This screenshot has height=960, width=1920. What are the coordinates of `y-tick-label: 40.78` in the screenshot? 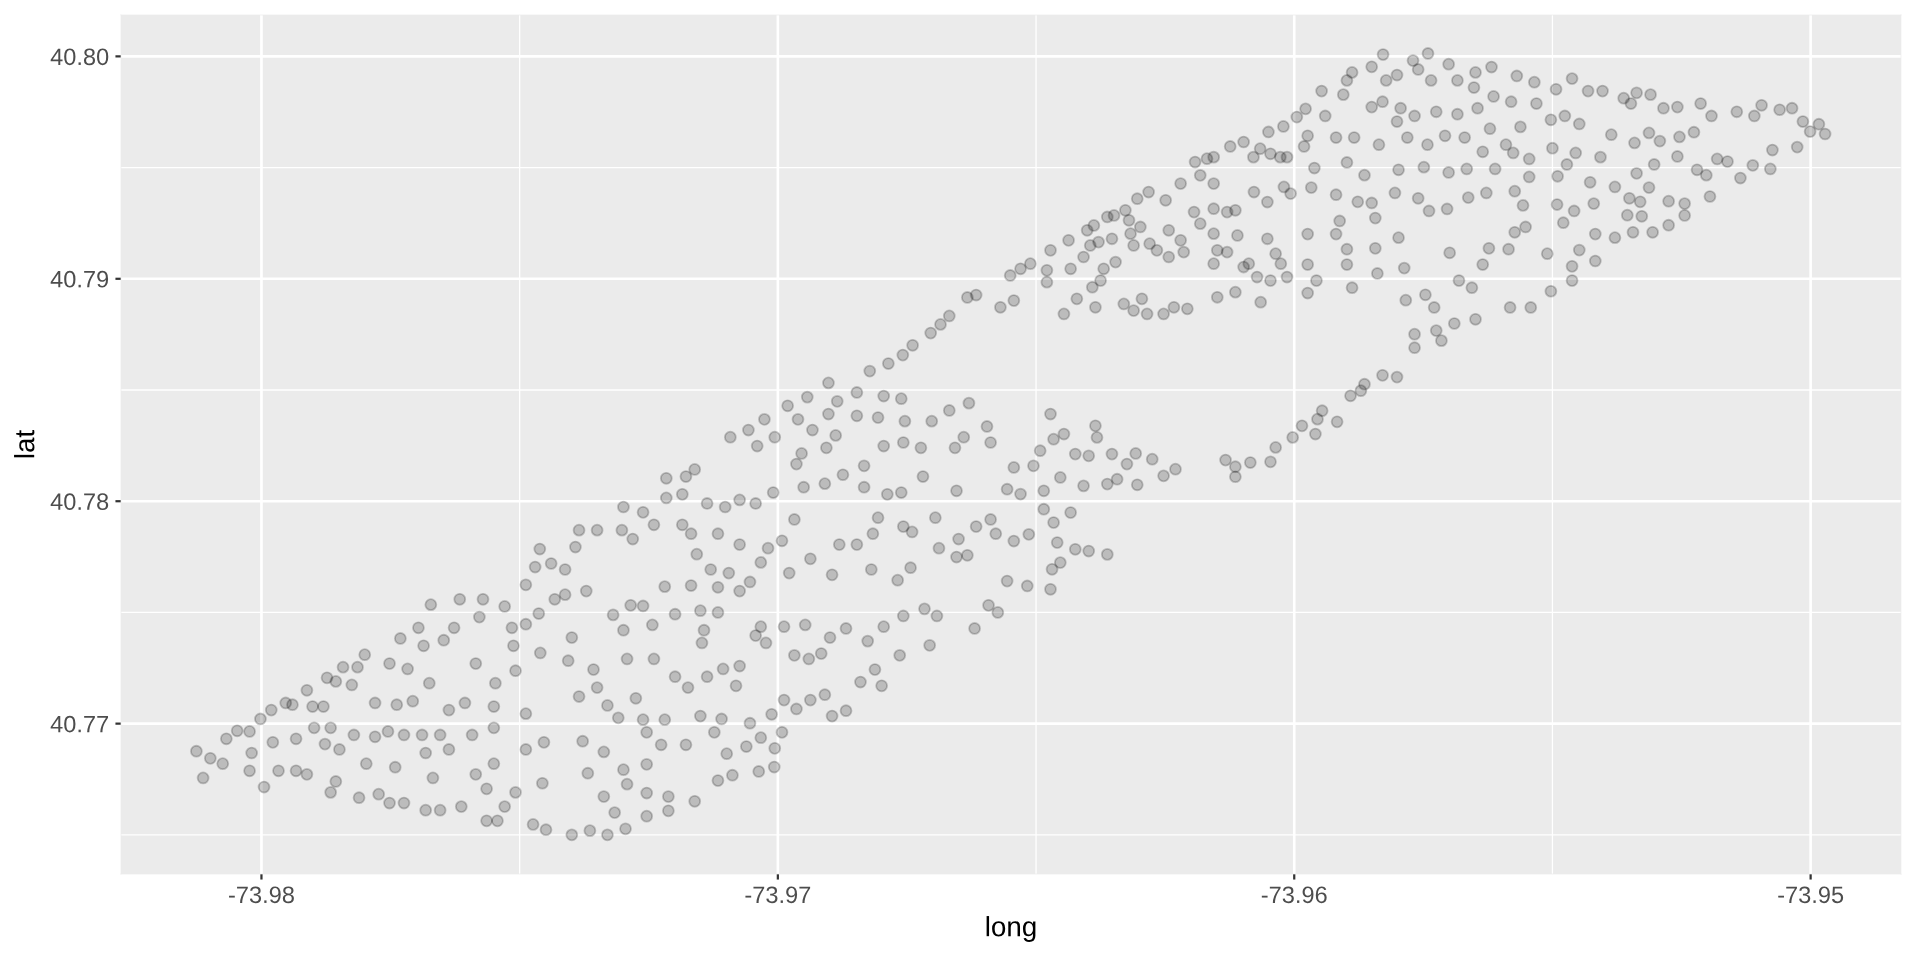 It's located at (79, 502).